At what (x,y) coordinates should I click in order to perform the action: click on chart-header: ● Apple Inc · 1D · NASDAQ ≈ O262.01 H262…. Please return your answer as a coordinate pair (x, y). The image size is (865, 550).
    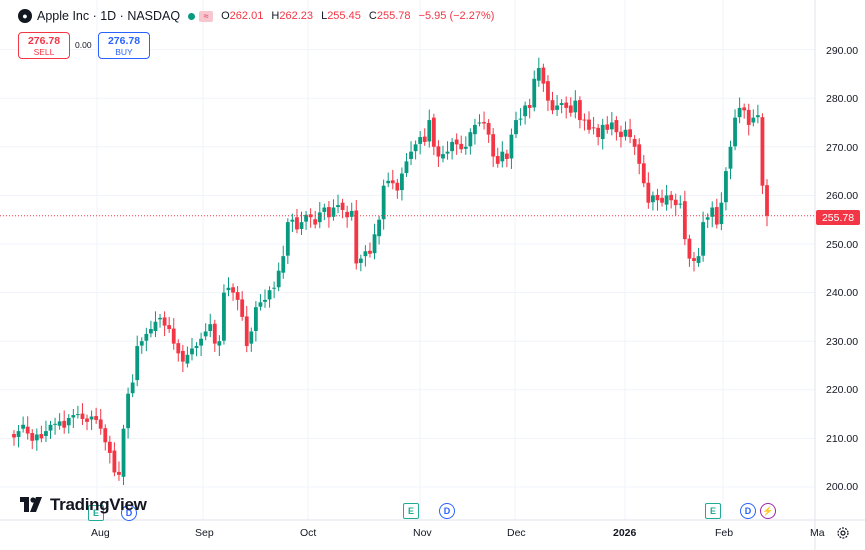
    Looking at the image, I should click on (256, 16).